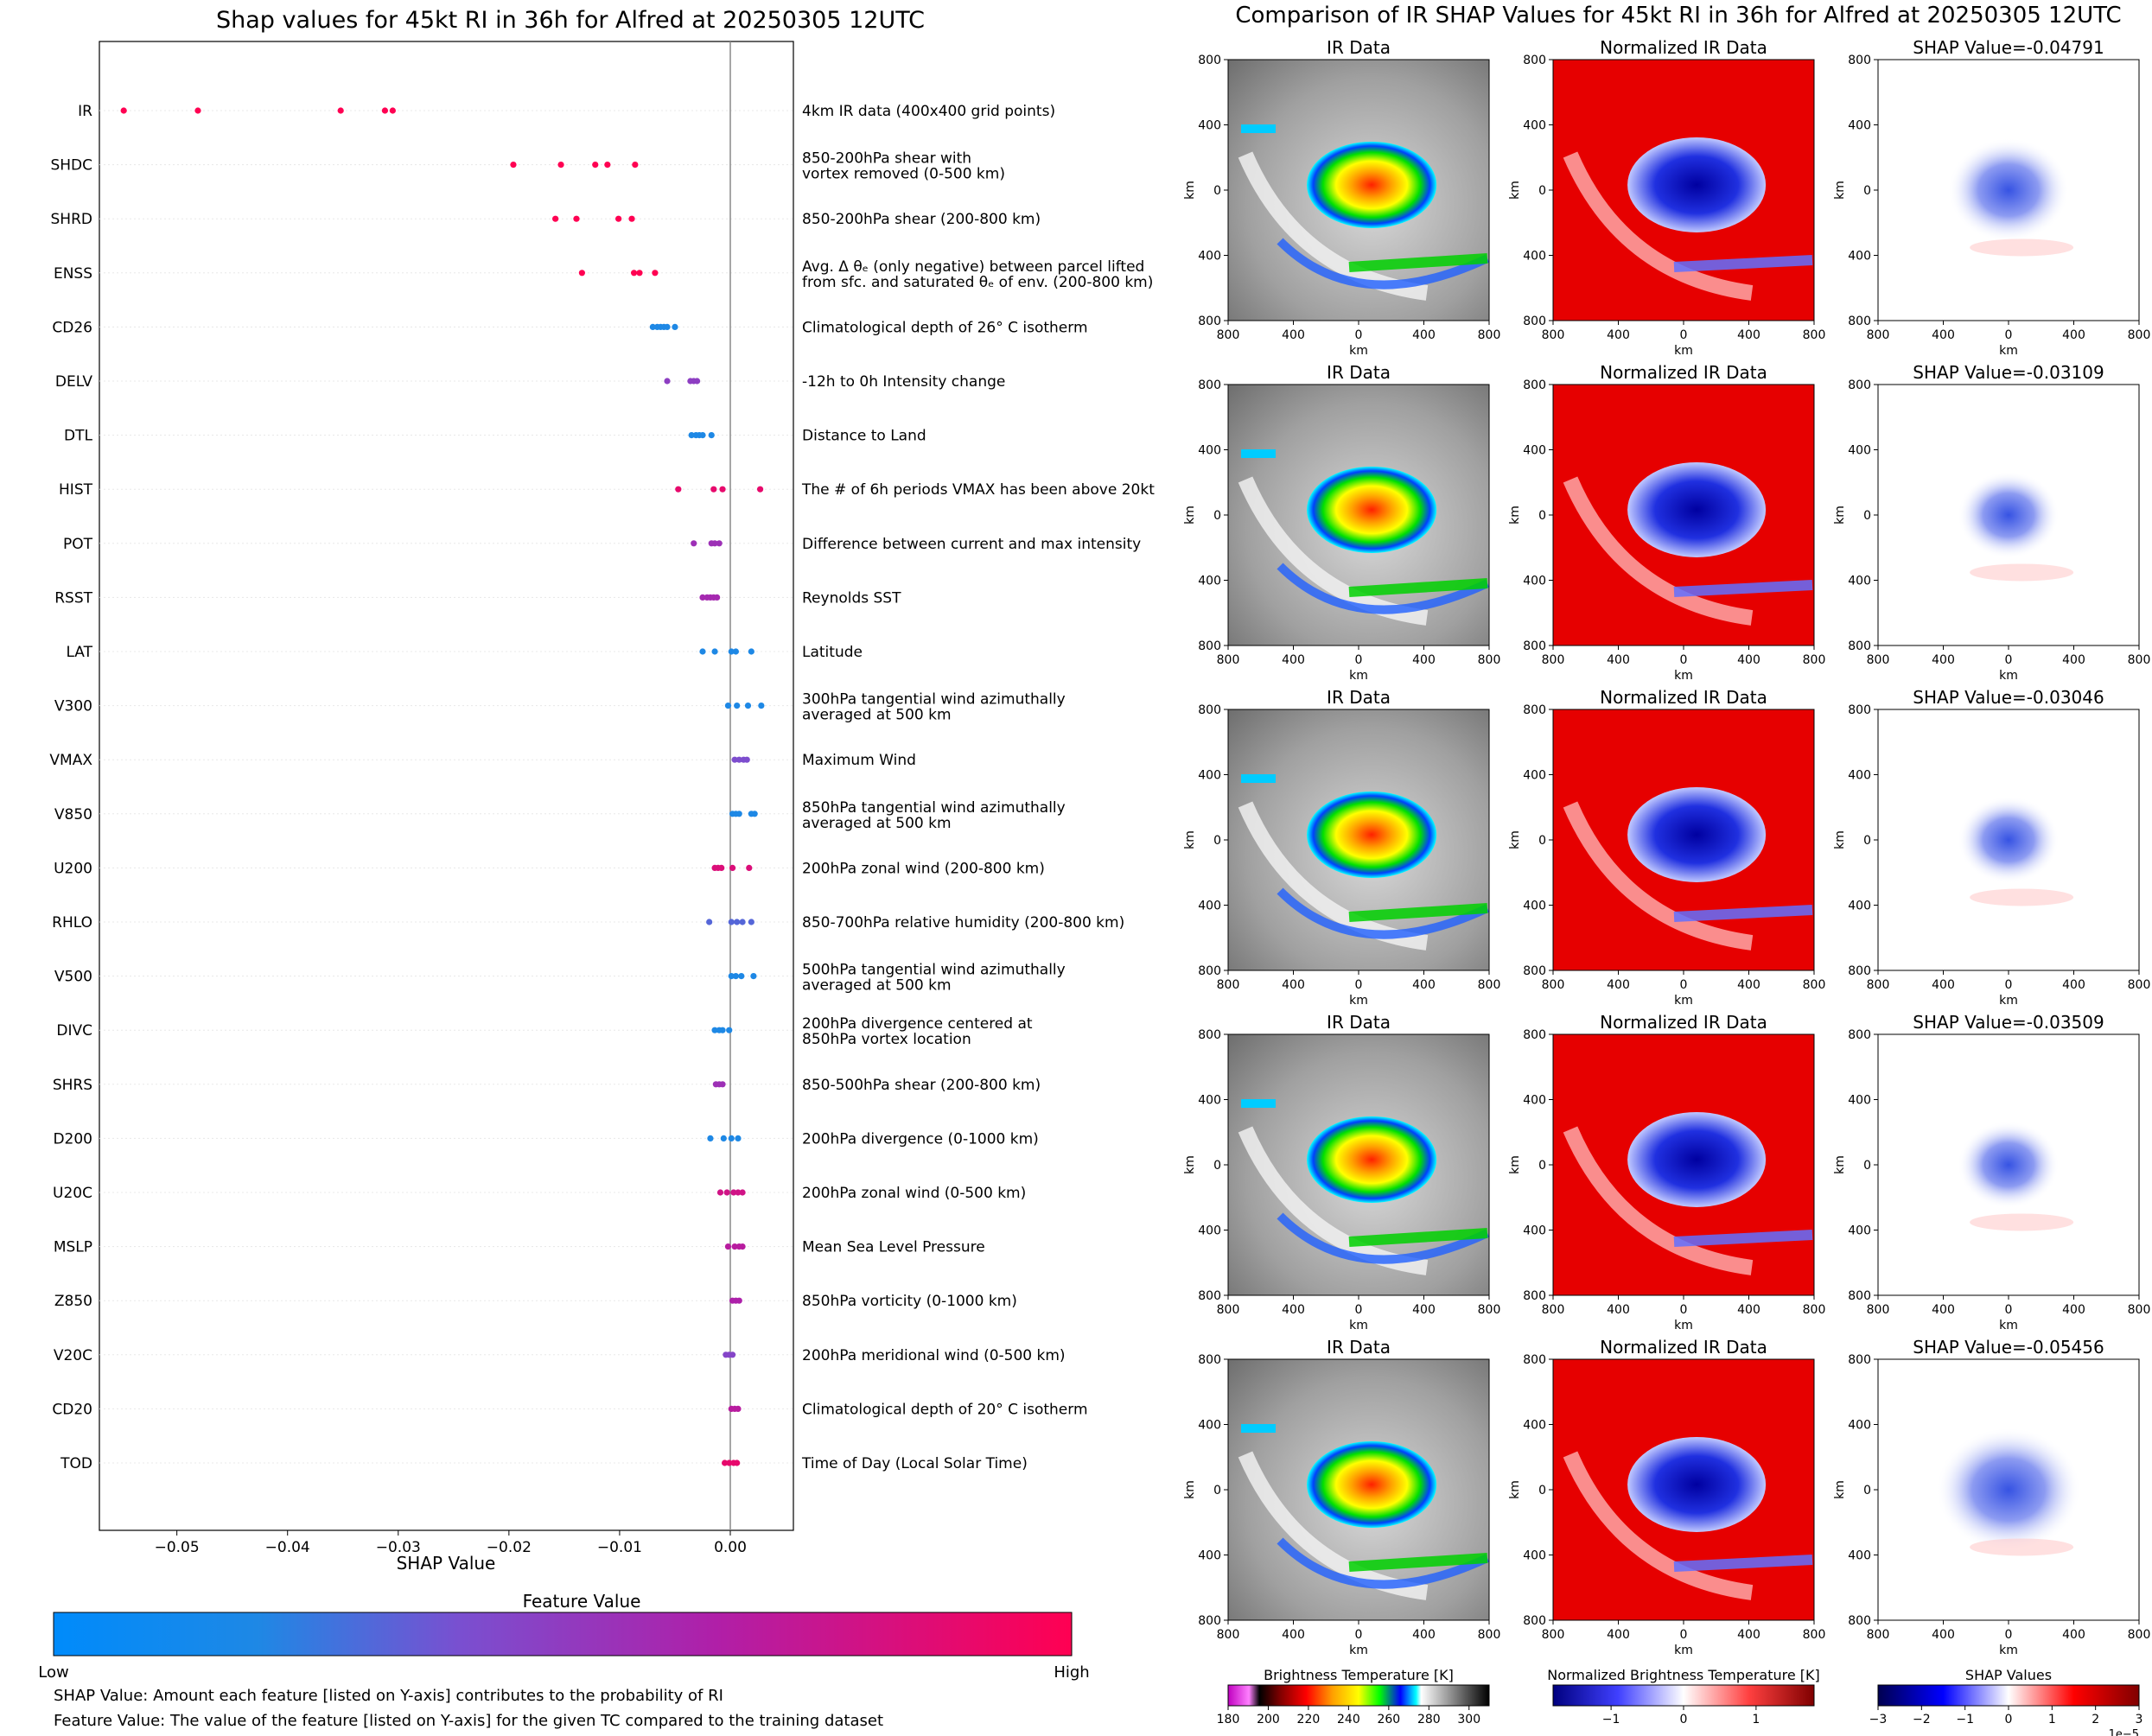 This screenshot has width=2152, height=1736. I want to click on subplot-title: Normalized IR Data, so click(1683, 697).